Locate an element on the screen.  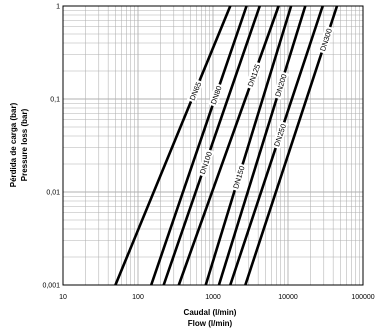
series-label-dn100: DN100 is located at coordinates (206, 163).